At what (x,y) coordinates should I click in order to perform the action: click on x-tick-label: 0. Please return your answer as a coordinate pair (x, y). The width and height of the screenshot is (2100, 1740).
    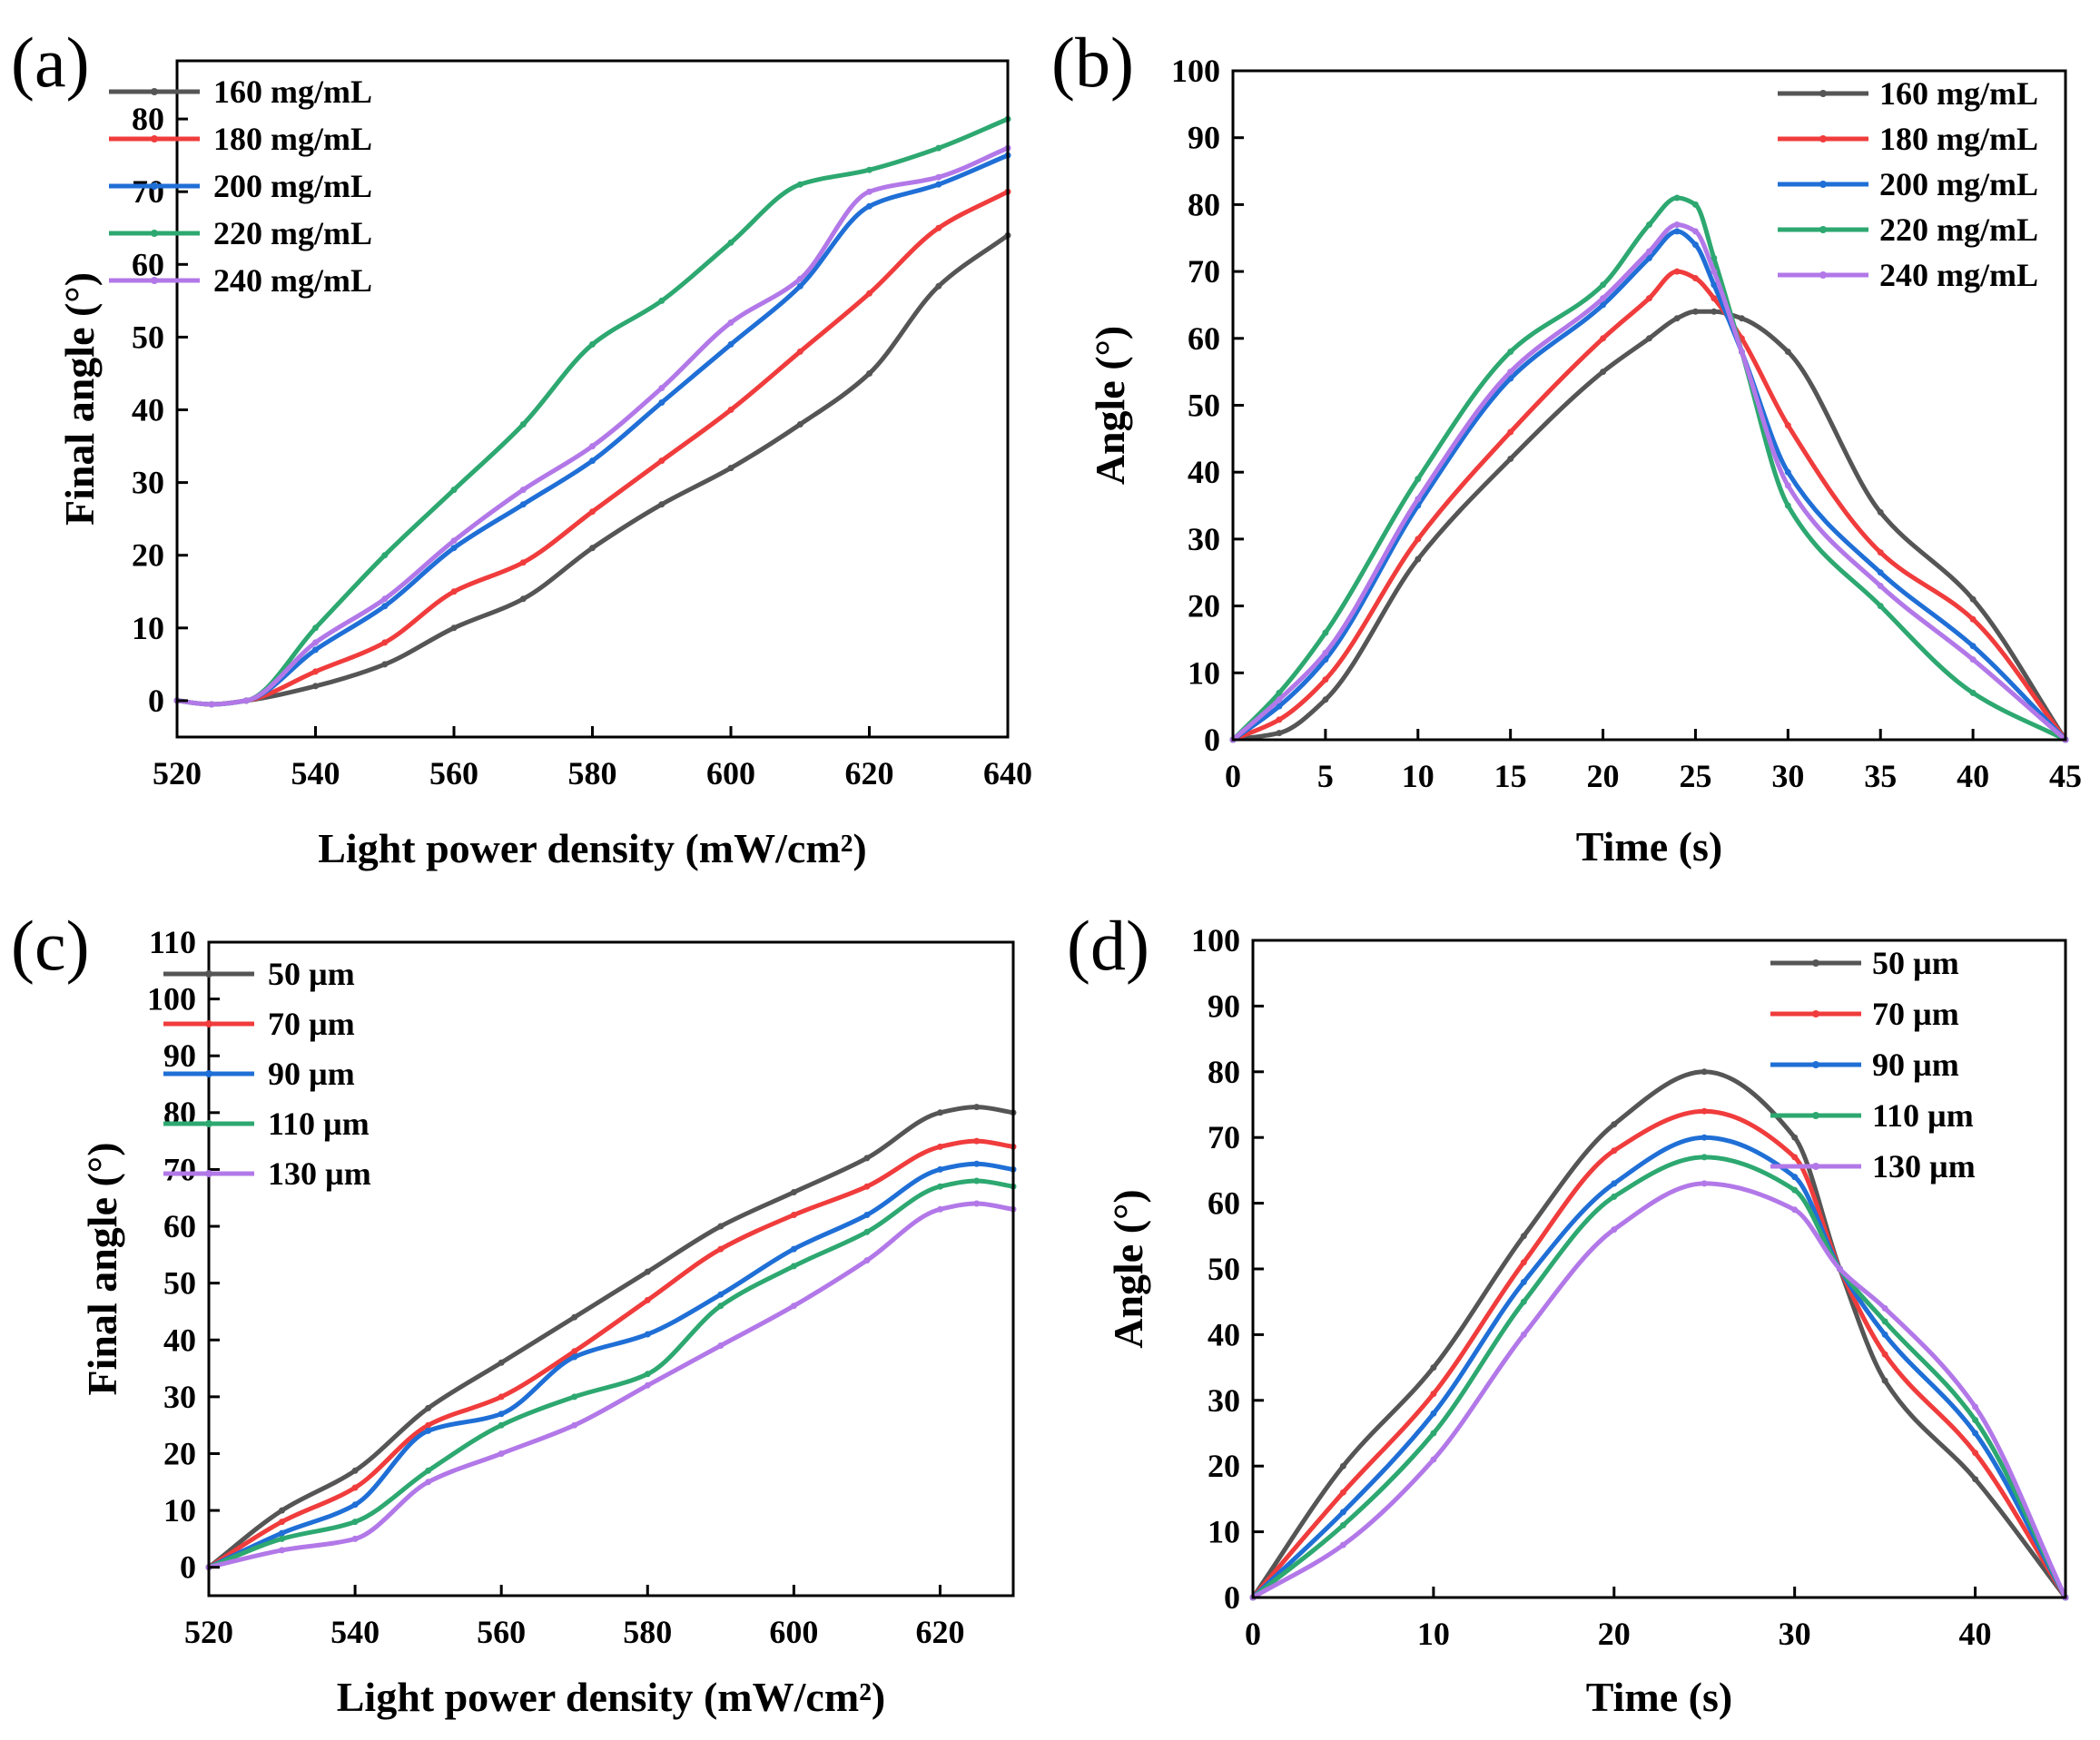
    Looking at the image, I should click on (1253, 1634).